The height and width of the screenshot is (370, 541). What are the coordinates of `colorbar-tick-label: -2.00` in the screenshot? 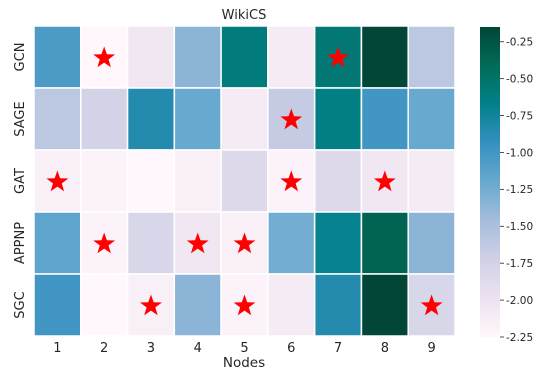 It's located at (519, 301).